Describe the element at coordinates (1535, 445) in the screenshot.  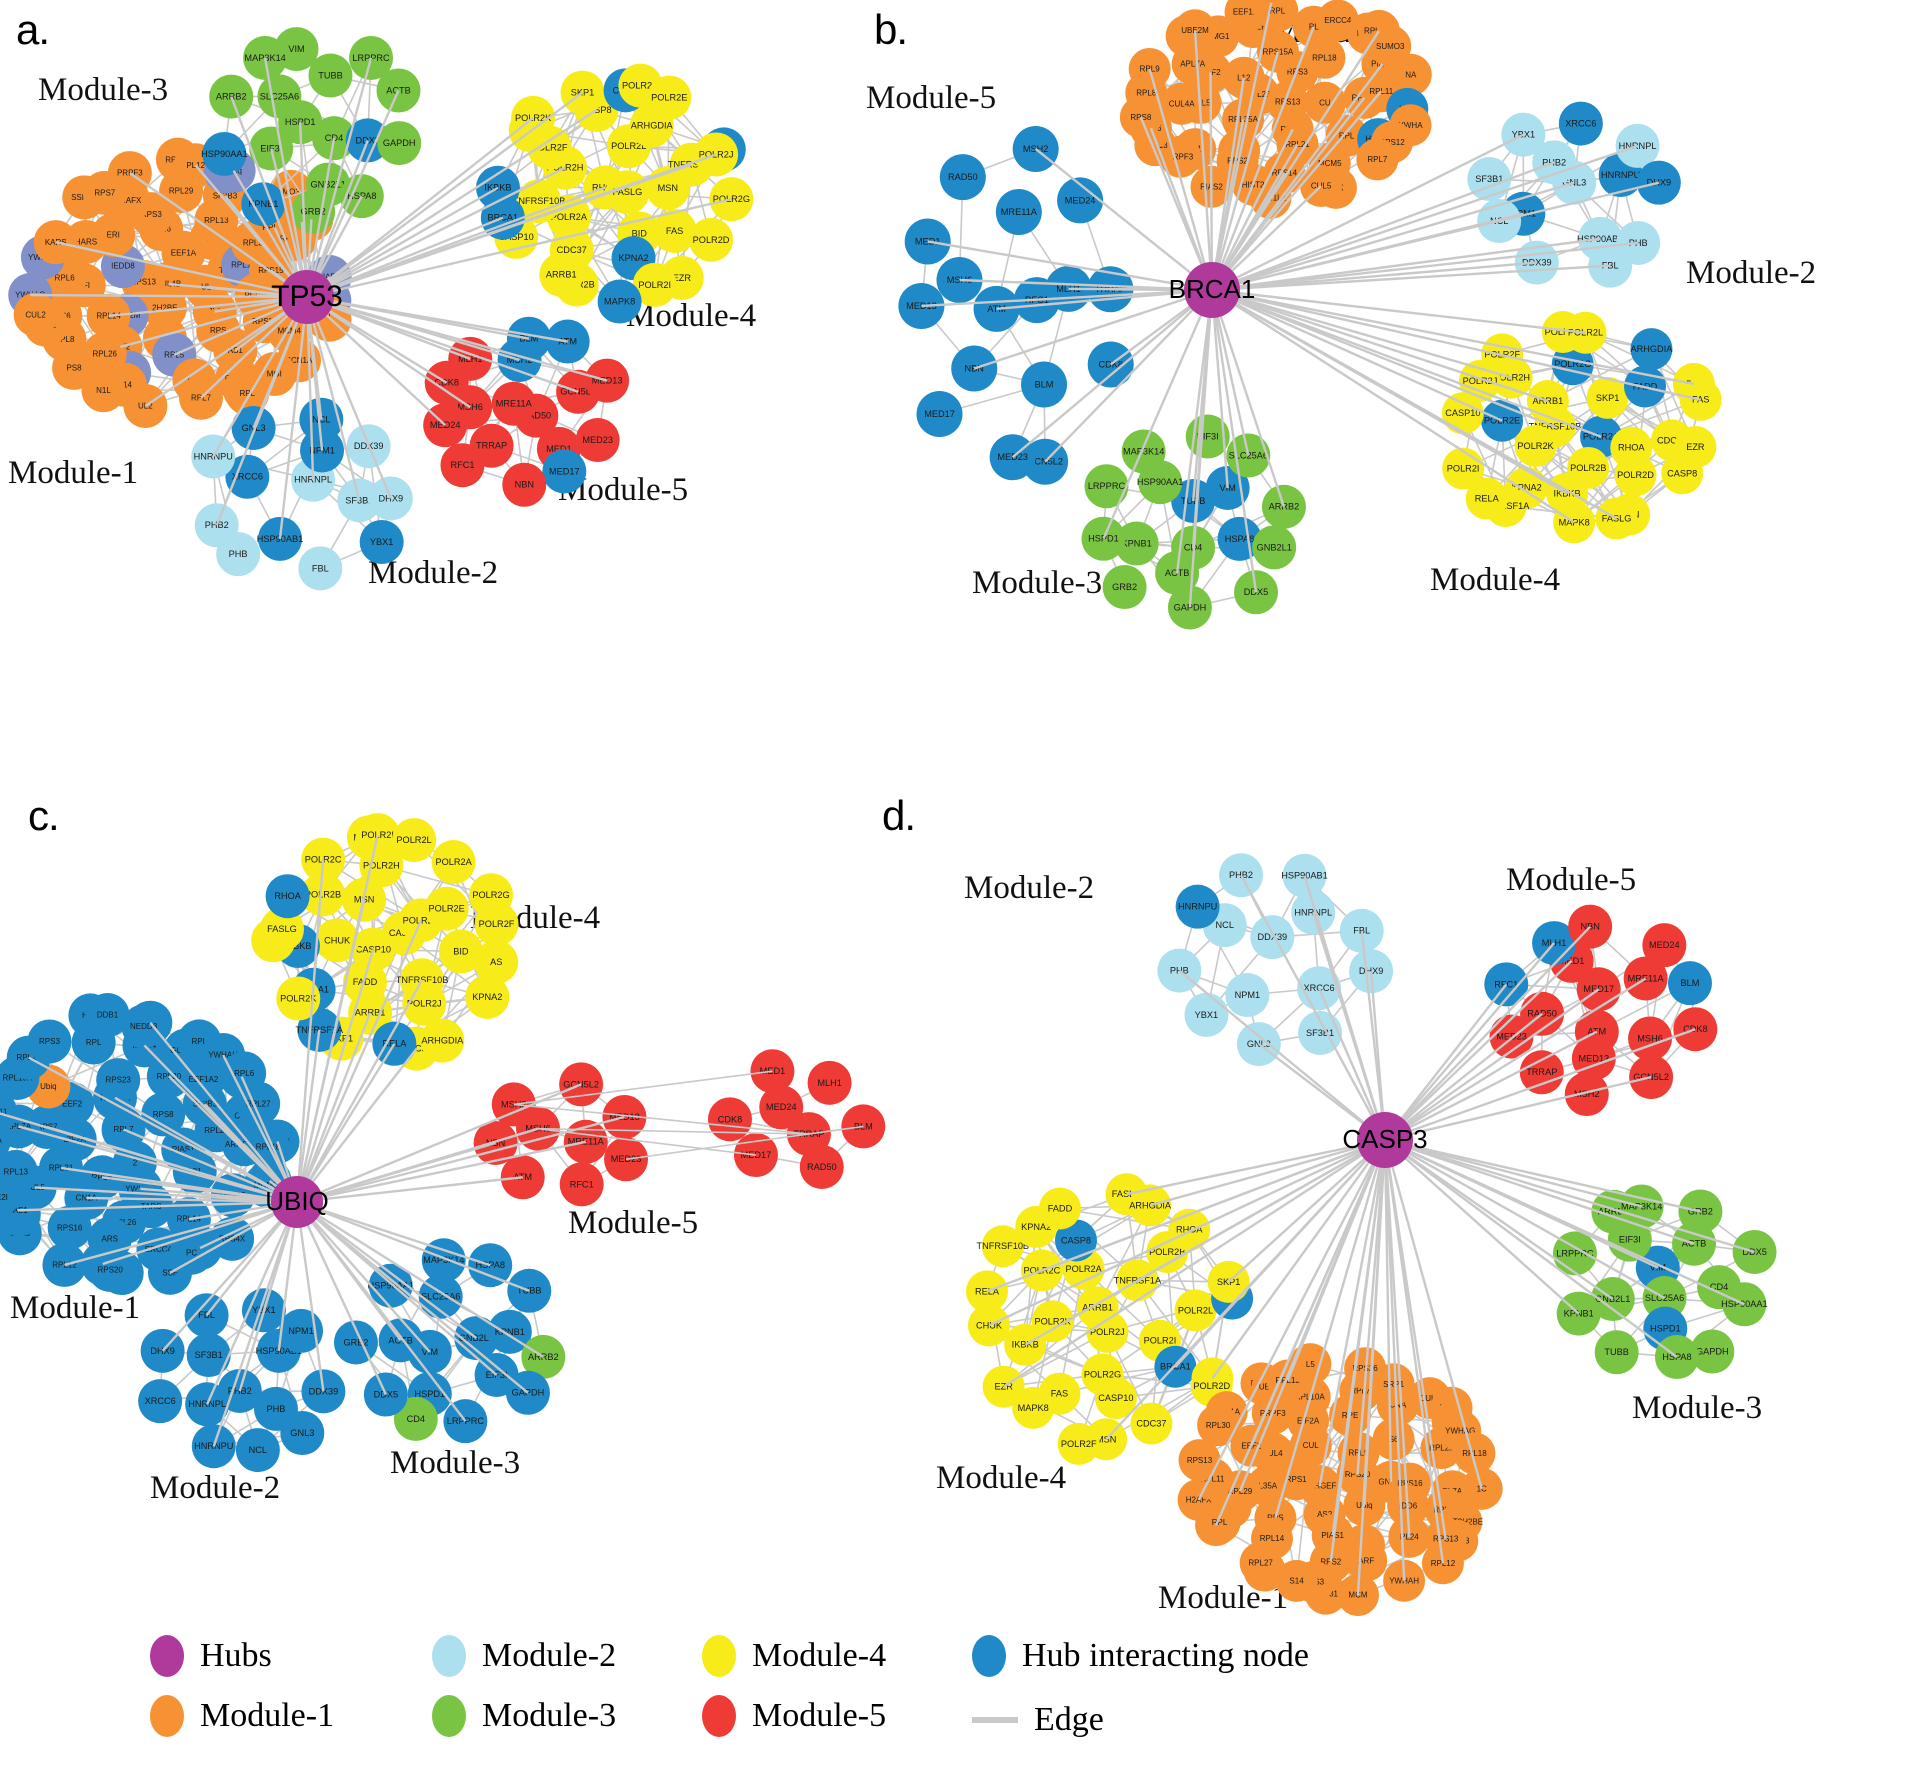
I see `network-node: POLR2K` at that location.